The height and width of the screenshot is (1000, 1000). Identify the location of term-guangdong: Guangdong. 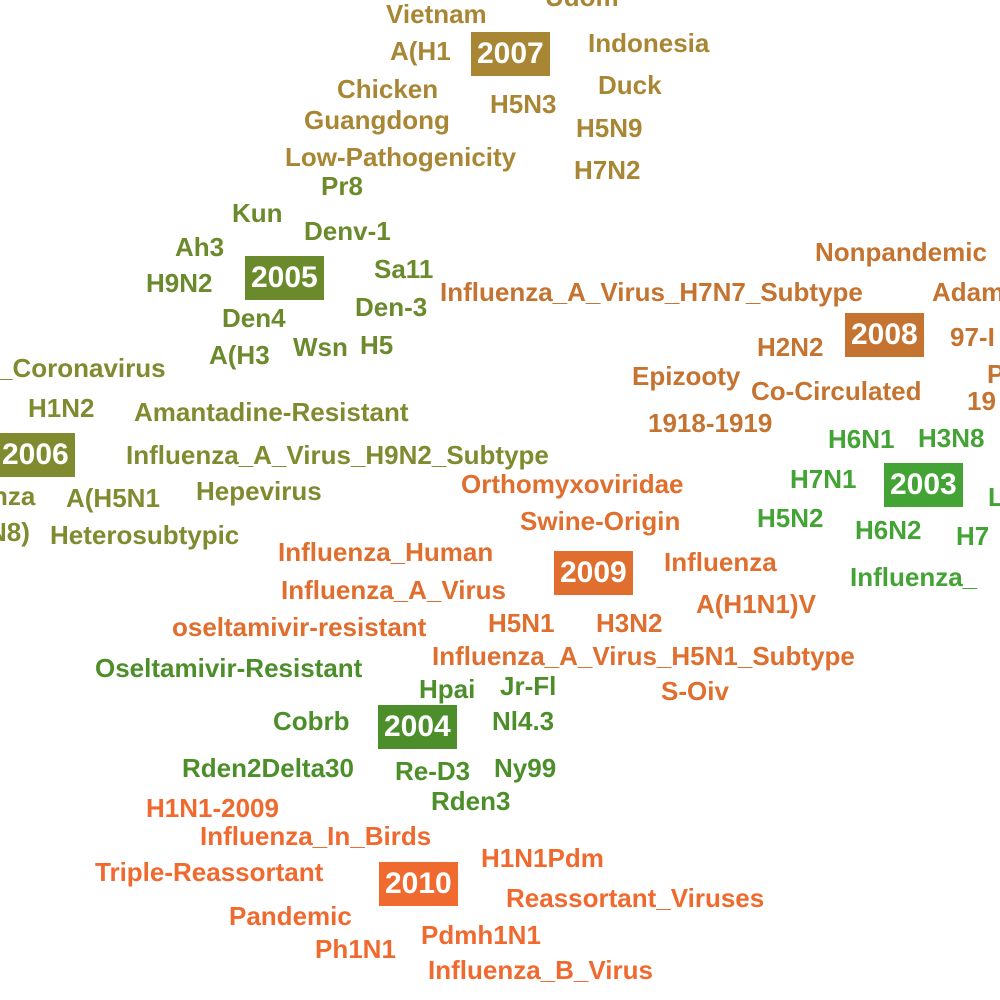
(377, 120).